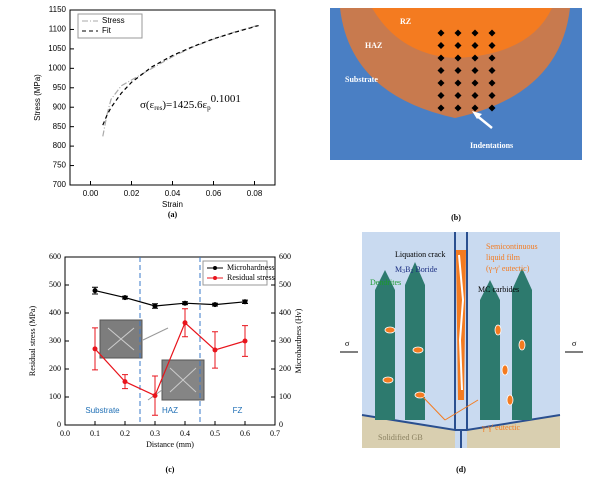 This screenshot has width=600, height=483. Describe the element at coordinates (251, 267) in the screenshot. I see `legend-label: Microhardness` at that location.